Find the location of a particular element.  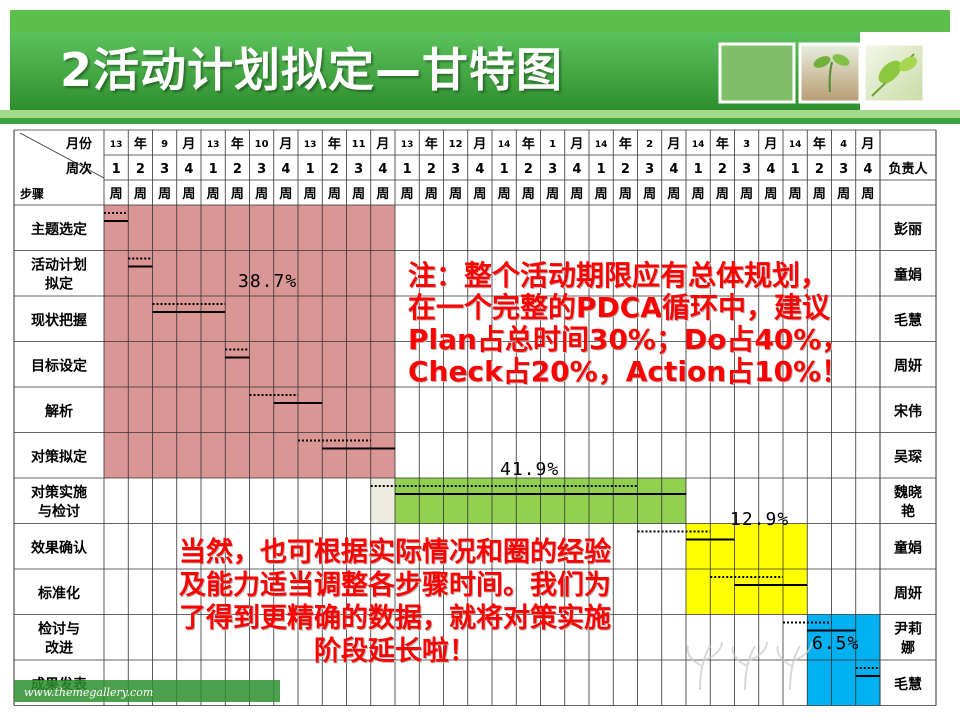

step-name: 对策拟定 is located at coordinates (59, 456).